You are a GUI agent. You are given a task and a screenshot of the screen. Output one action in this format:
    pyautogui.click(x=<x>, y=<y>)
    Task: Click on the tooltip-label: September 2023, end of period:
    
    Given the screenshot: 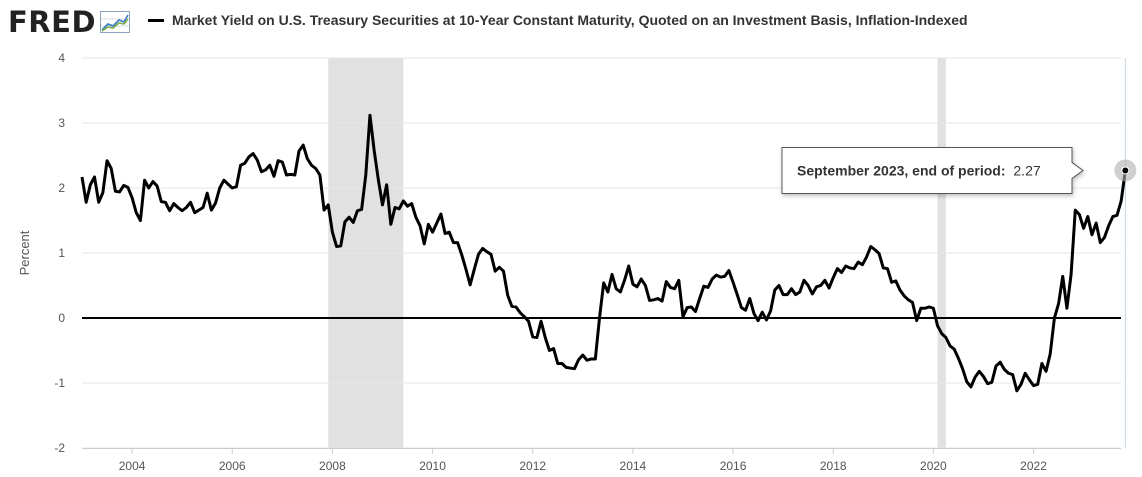 What is the action you would take?
    pyautogui.click(x=901, y=170)
    